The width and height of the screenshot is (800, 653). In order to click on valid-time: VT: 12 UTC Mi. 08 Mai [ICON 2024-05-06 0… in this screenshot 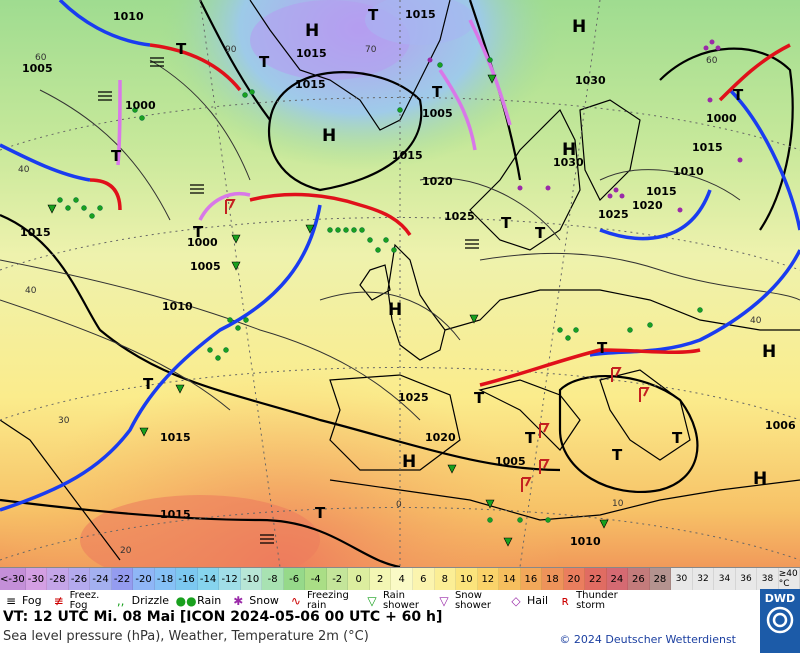, I will do `click(223, 617)`.